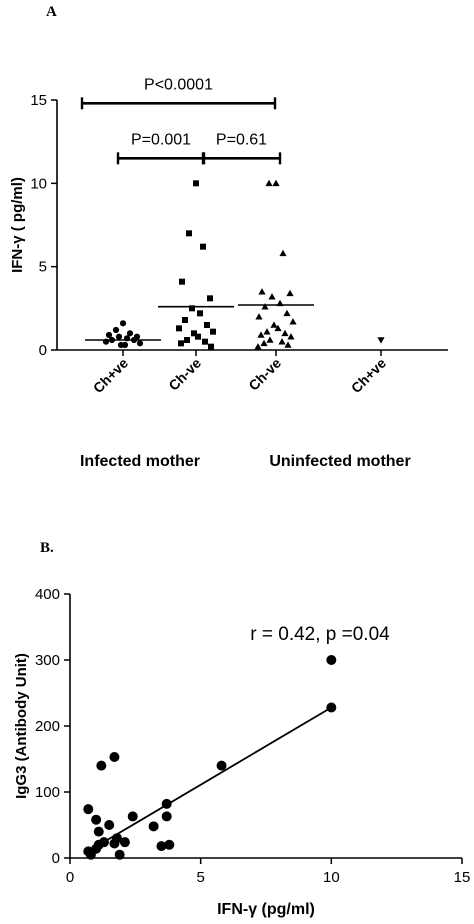  What do you see at coordinates (47, 548) in the screenshot?
I see `panel-b-label: B.` at bounding box center [47, 548].